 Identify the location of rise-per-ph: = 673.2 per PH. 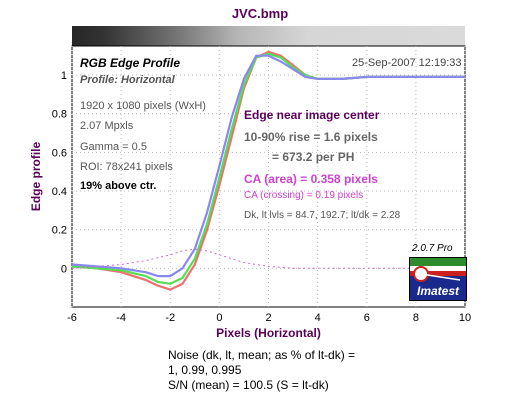
(313, 157).